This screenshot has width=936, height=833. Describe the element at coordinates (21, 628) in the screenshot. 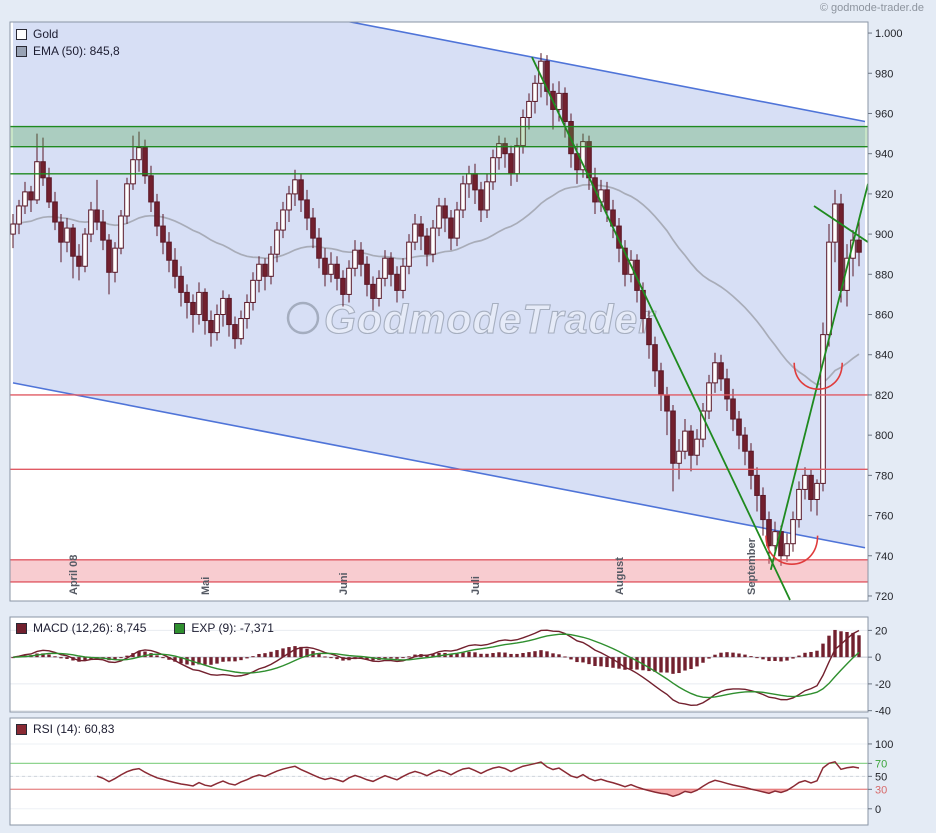

I see `macd-series-swatch` at that location.